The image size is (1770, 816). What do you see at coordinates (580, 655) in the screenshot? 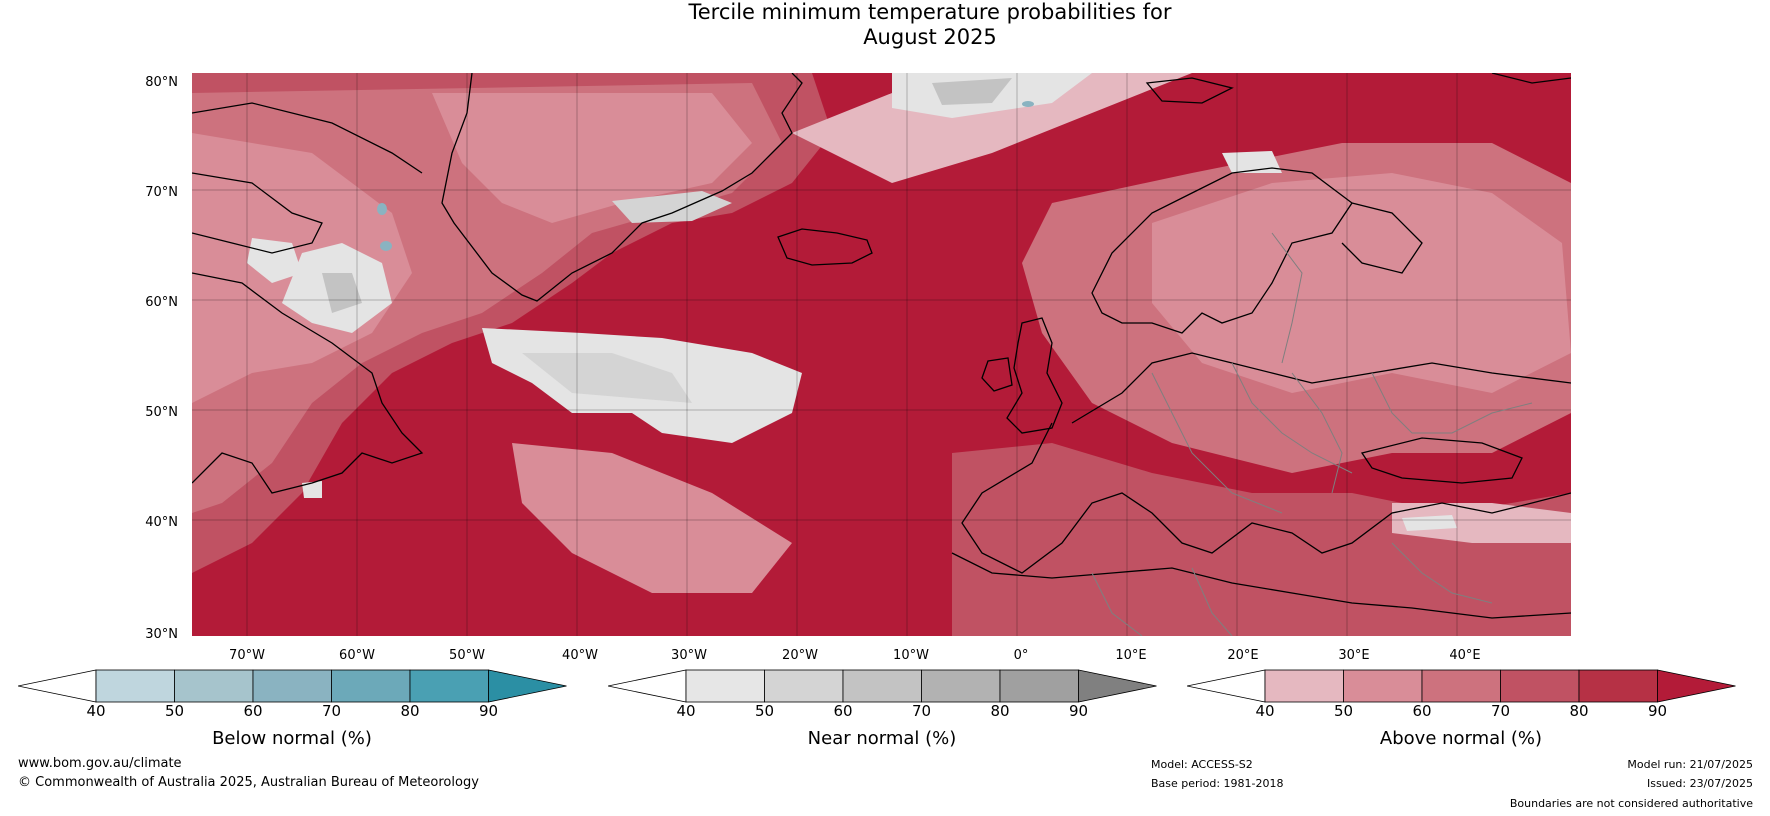
I see `lon-label-40w: 40°W` at bounding box center [580, 655].